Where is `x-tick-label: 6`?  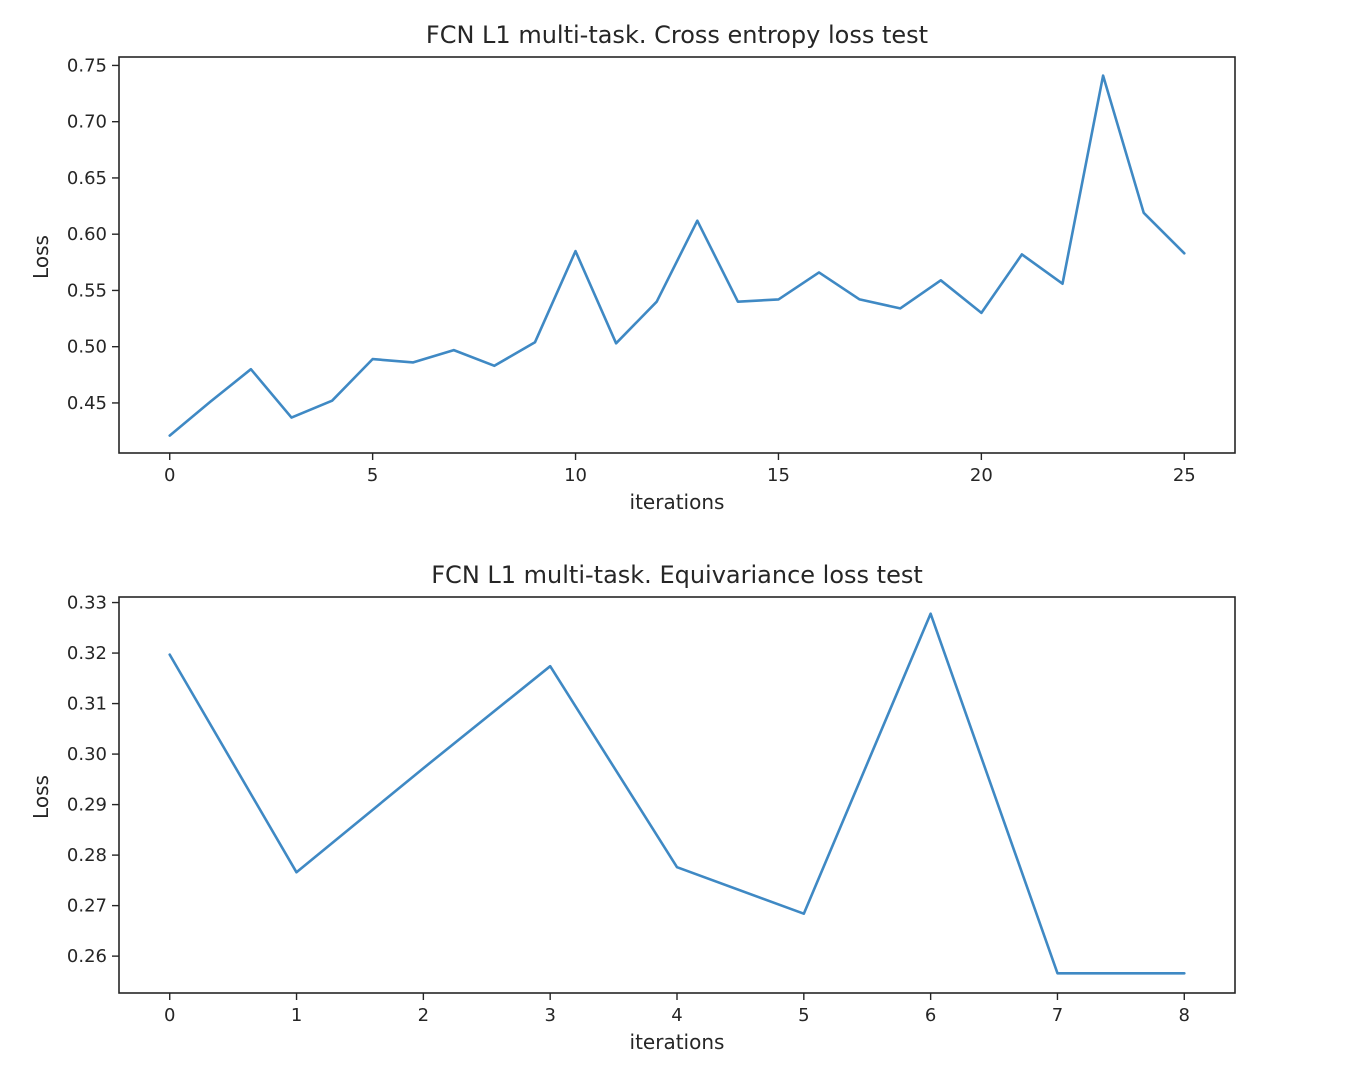
x-tick-label: 6 is located at coordinates (930, 1015).